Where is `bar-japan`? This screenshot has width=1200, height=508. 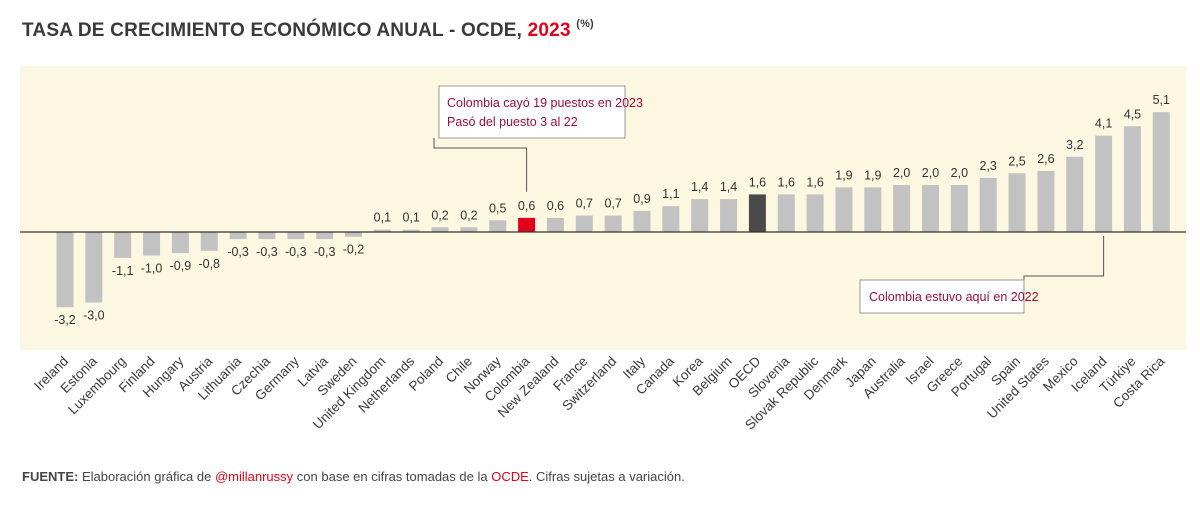
bar-japan is located at coordinates (873, 209).